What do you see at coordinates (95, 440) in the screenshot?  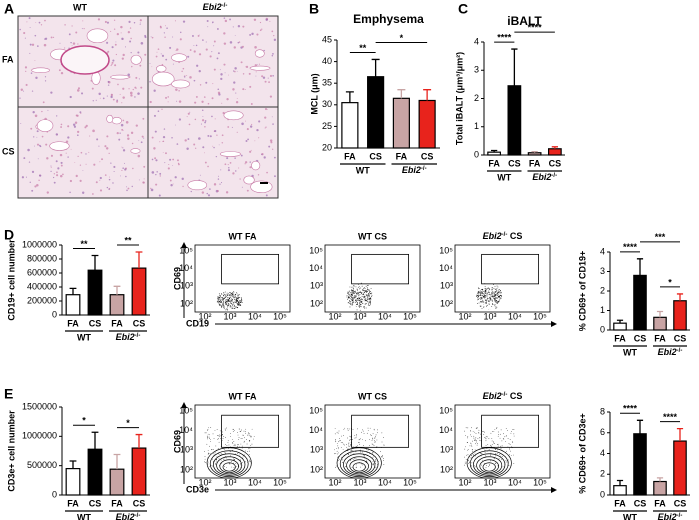 I see `error-bar` at bounding box center [95, 440].